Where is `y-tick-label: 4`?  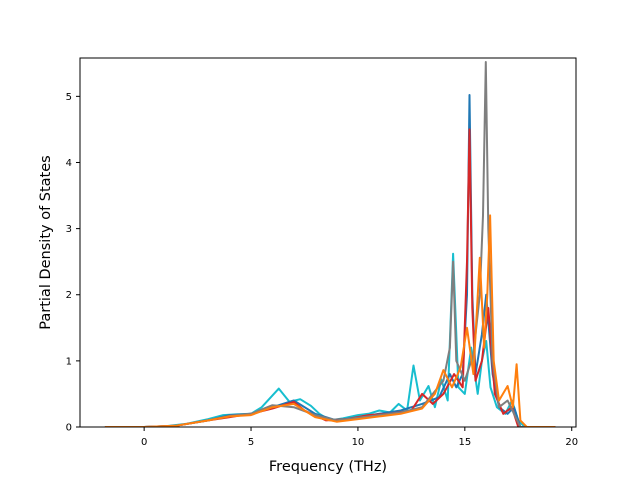 y-tick-label: 4 is located at coordinates (69, 163).